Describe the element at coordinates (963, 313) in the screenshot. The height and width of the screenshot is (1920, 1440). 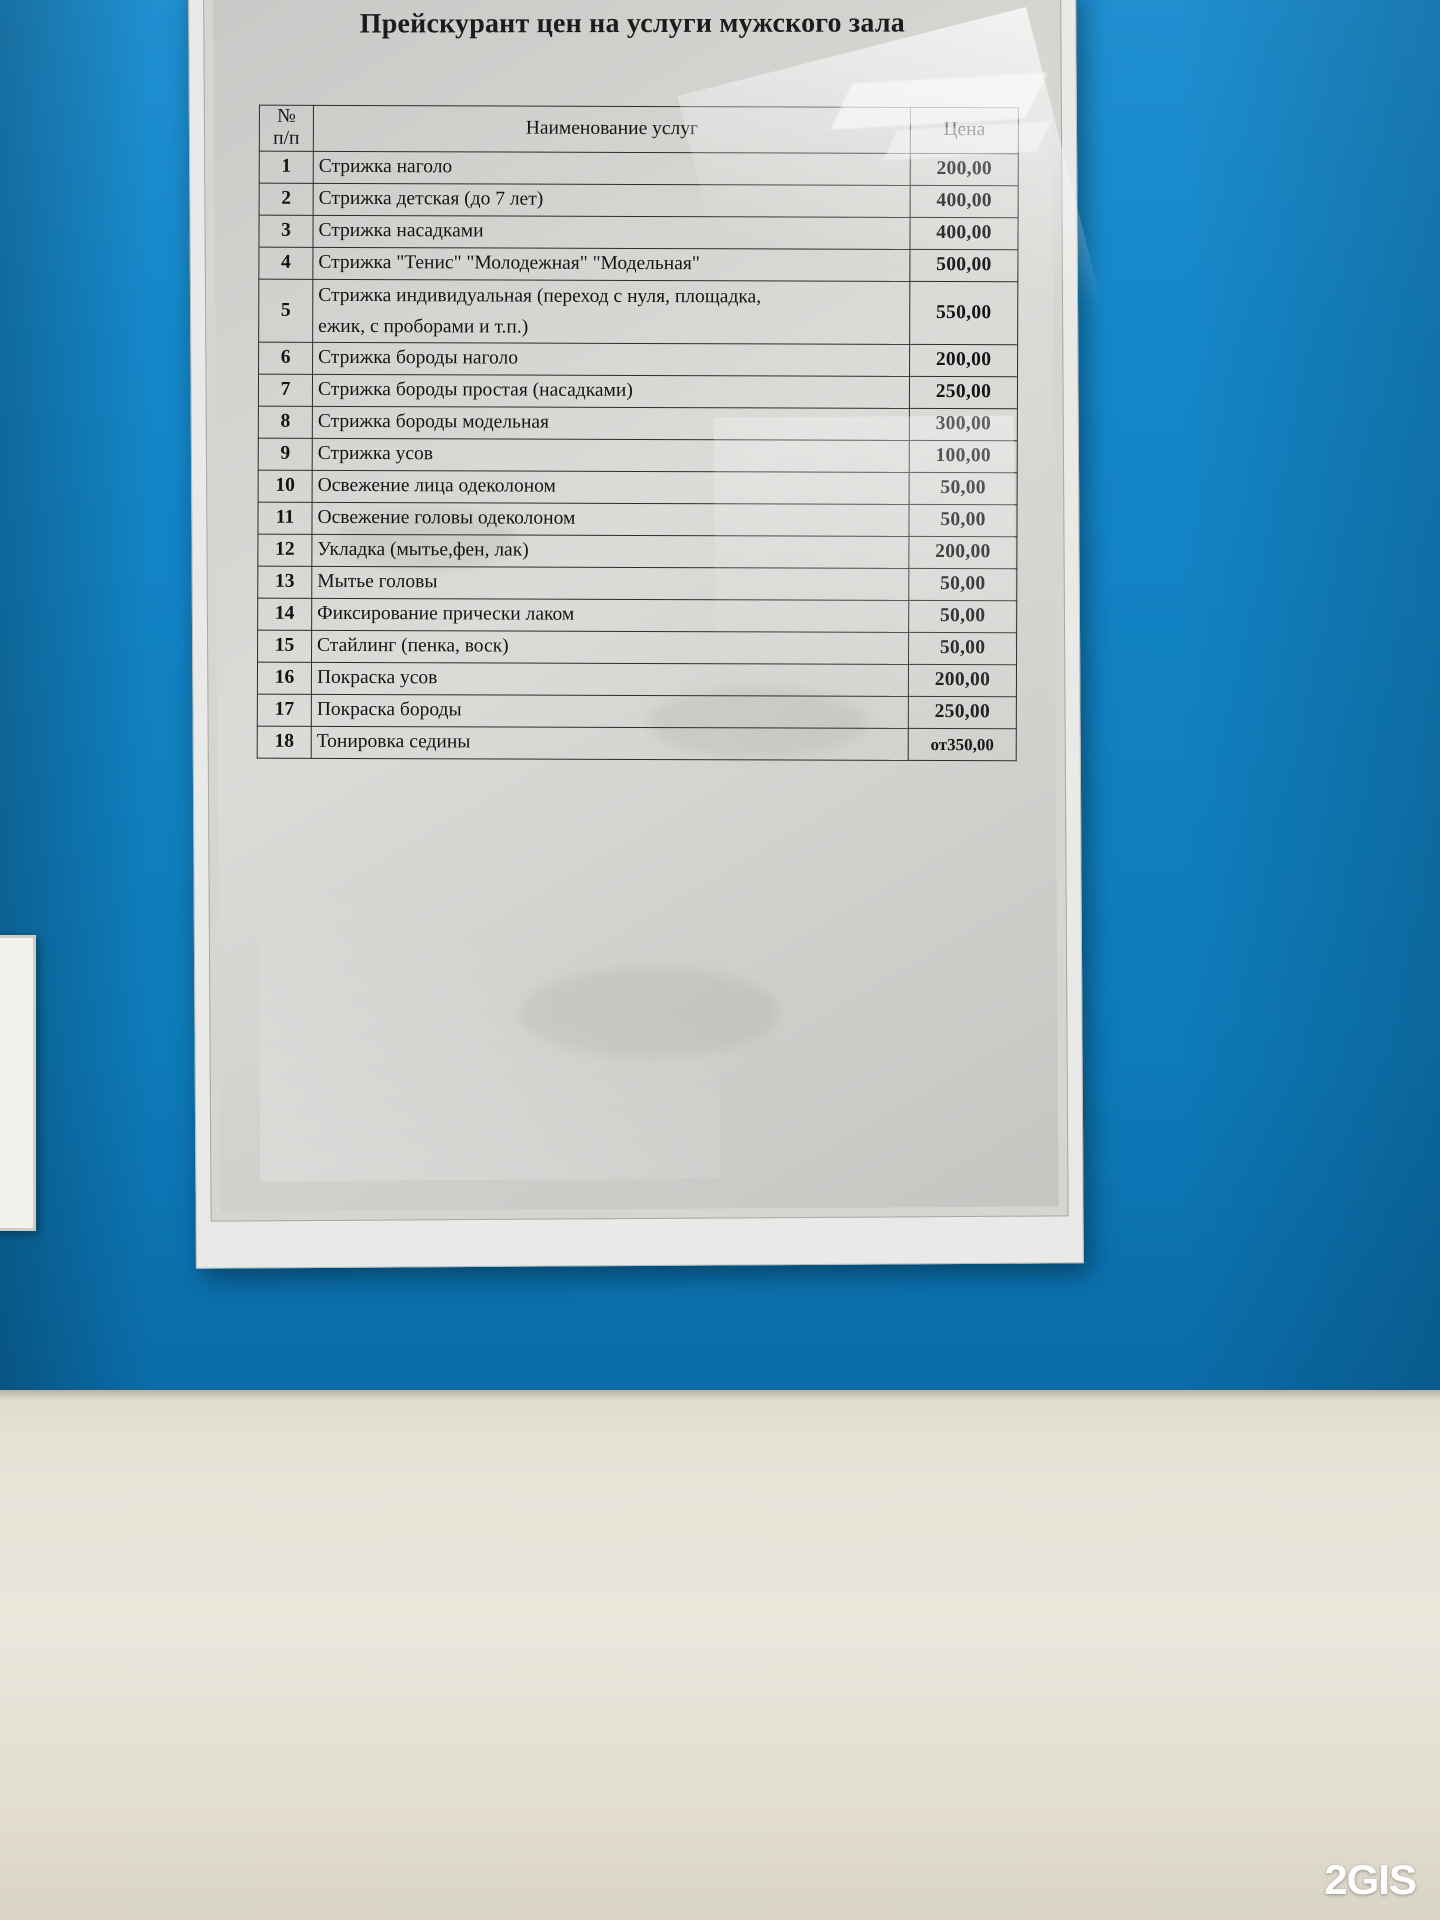
I see `service-price: 550,00` at that location.